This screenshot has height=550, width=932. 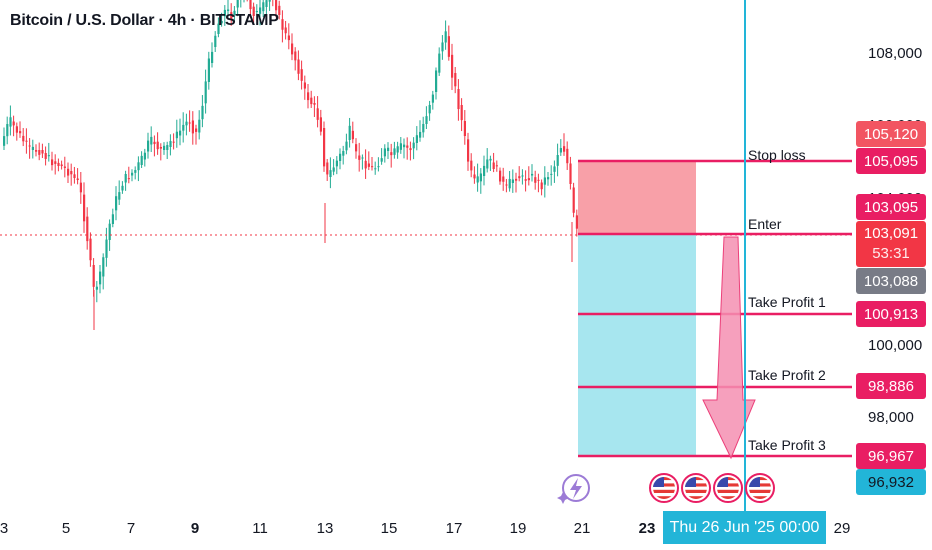 I want to click on take-profit-1-label: Take Profit 1, so click(x=787, y=302).